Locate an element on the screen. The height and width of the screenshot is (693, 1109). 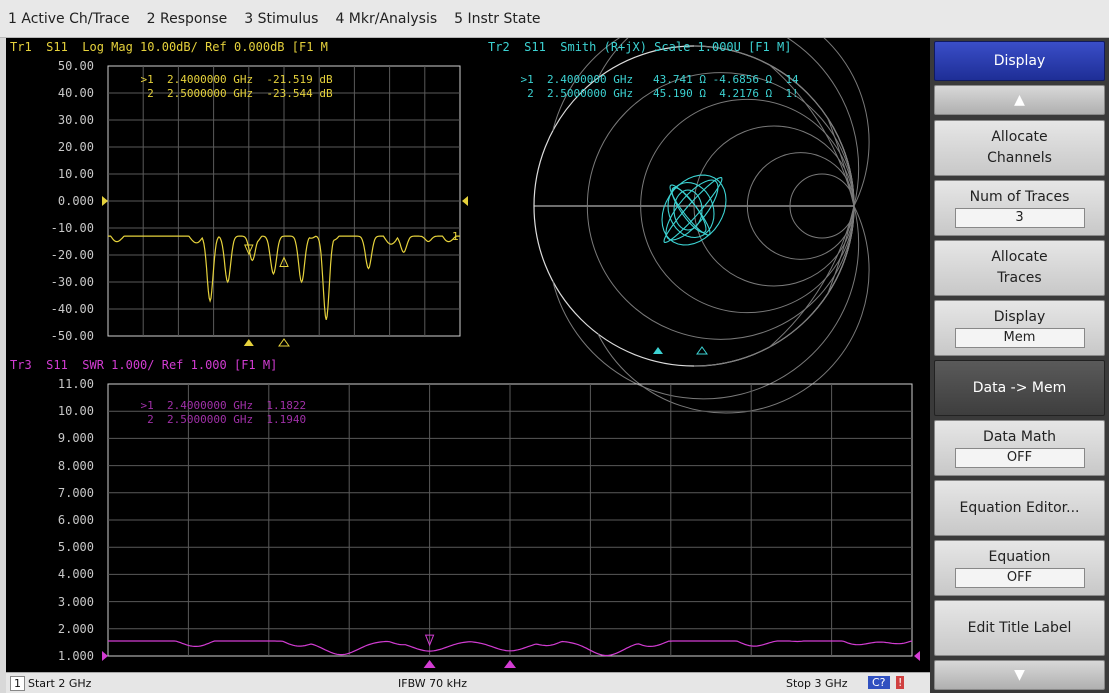
softkey-scroll-up: ▲ is located at coordinates (1019, 100).